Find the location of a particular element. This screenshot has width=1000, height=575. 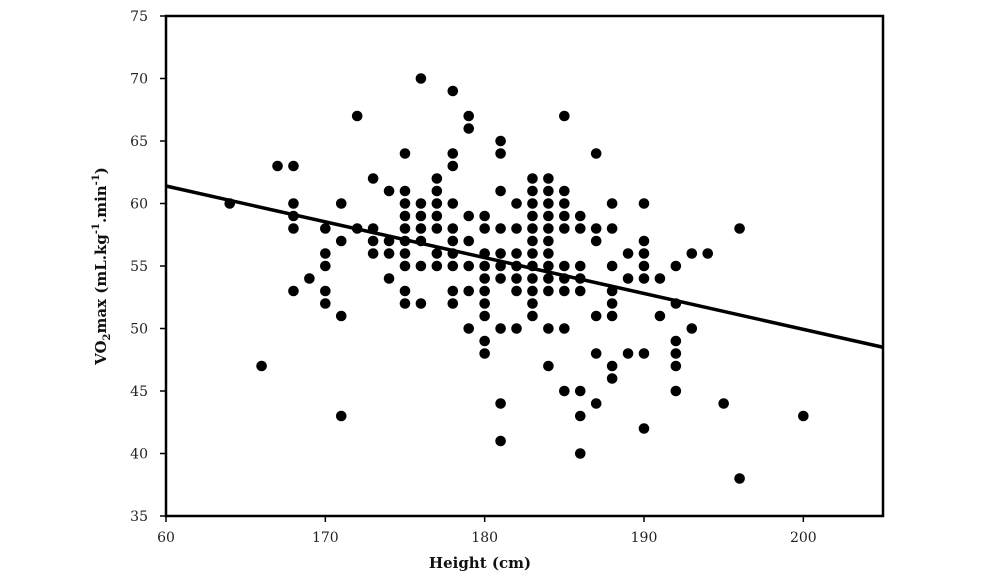

x-axis-ticks: 60 170 180 190 200 is located at coordinates (487, 531).